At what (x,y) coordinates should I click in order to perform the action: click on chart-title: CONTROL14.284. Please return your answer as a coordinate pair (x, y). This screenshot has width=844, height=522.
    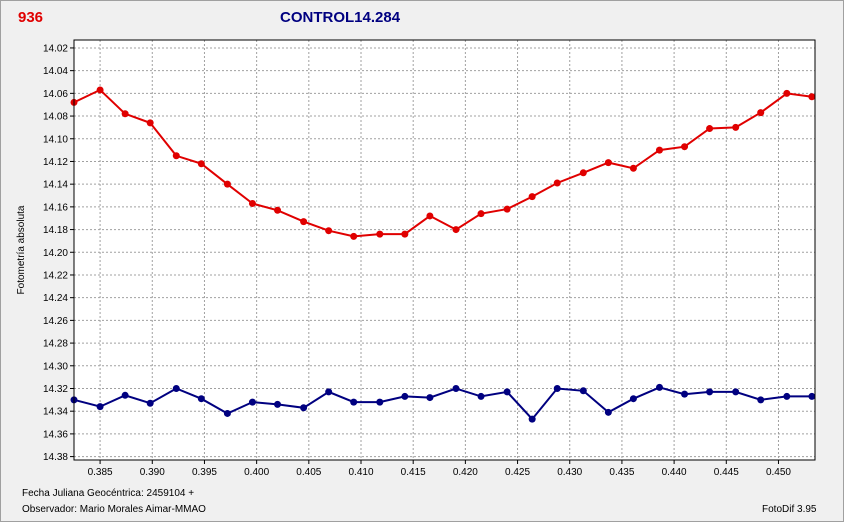
    Looking at the image, I should click on (340, 17).